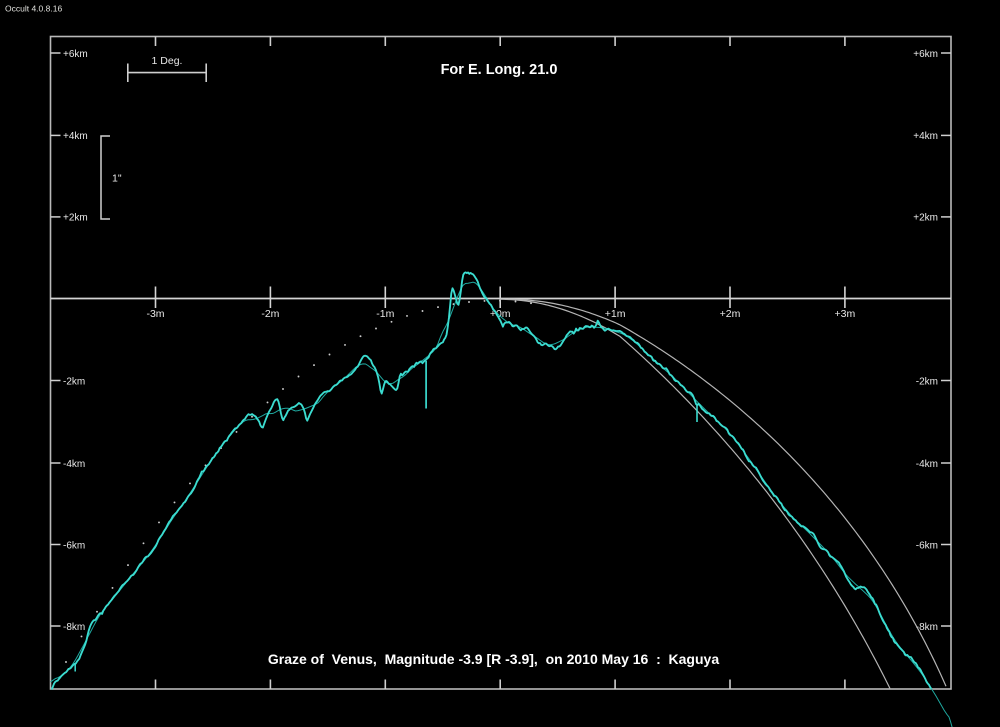 This screenshot has width=1000, height=727. What do you see at coordinates (730, 314) in the screenshot?
I see `svg-text: +2m` at bounding box center [730, 314].